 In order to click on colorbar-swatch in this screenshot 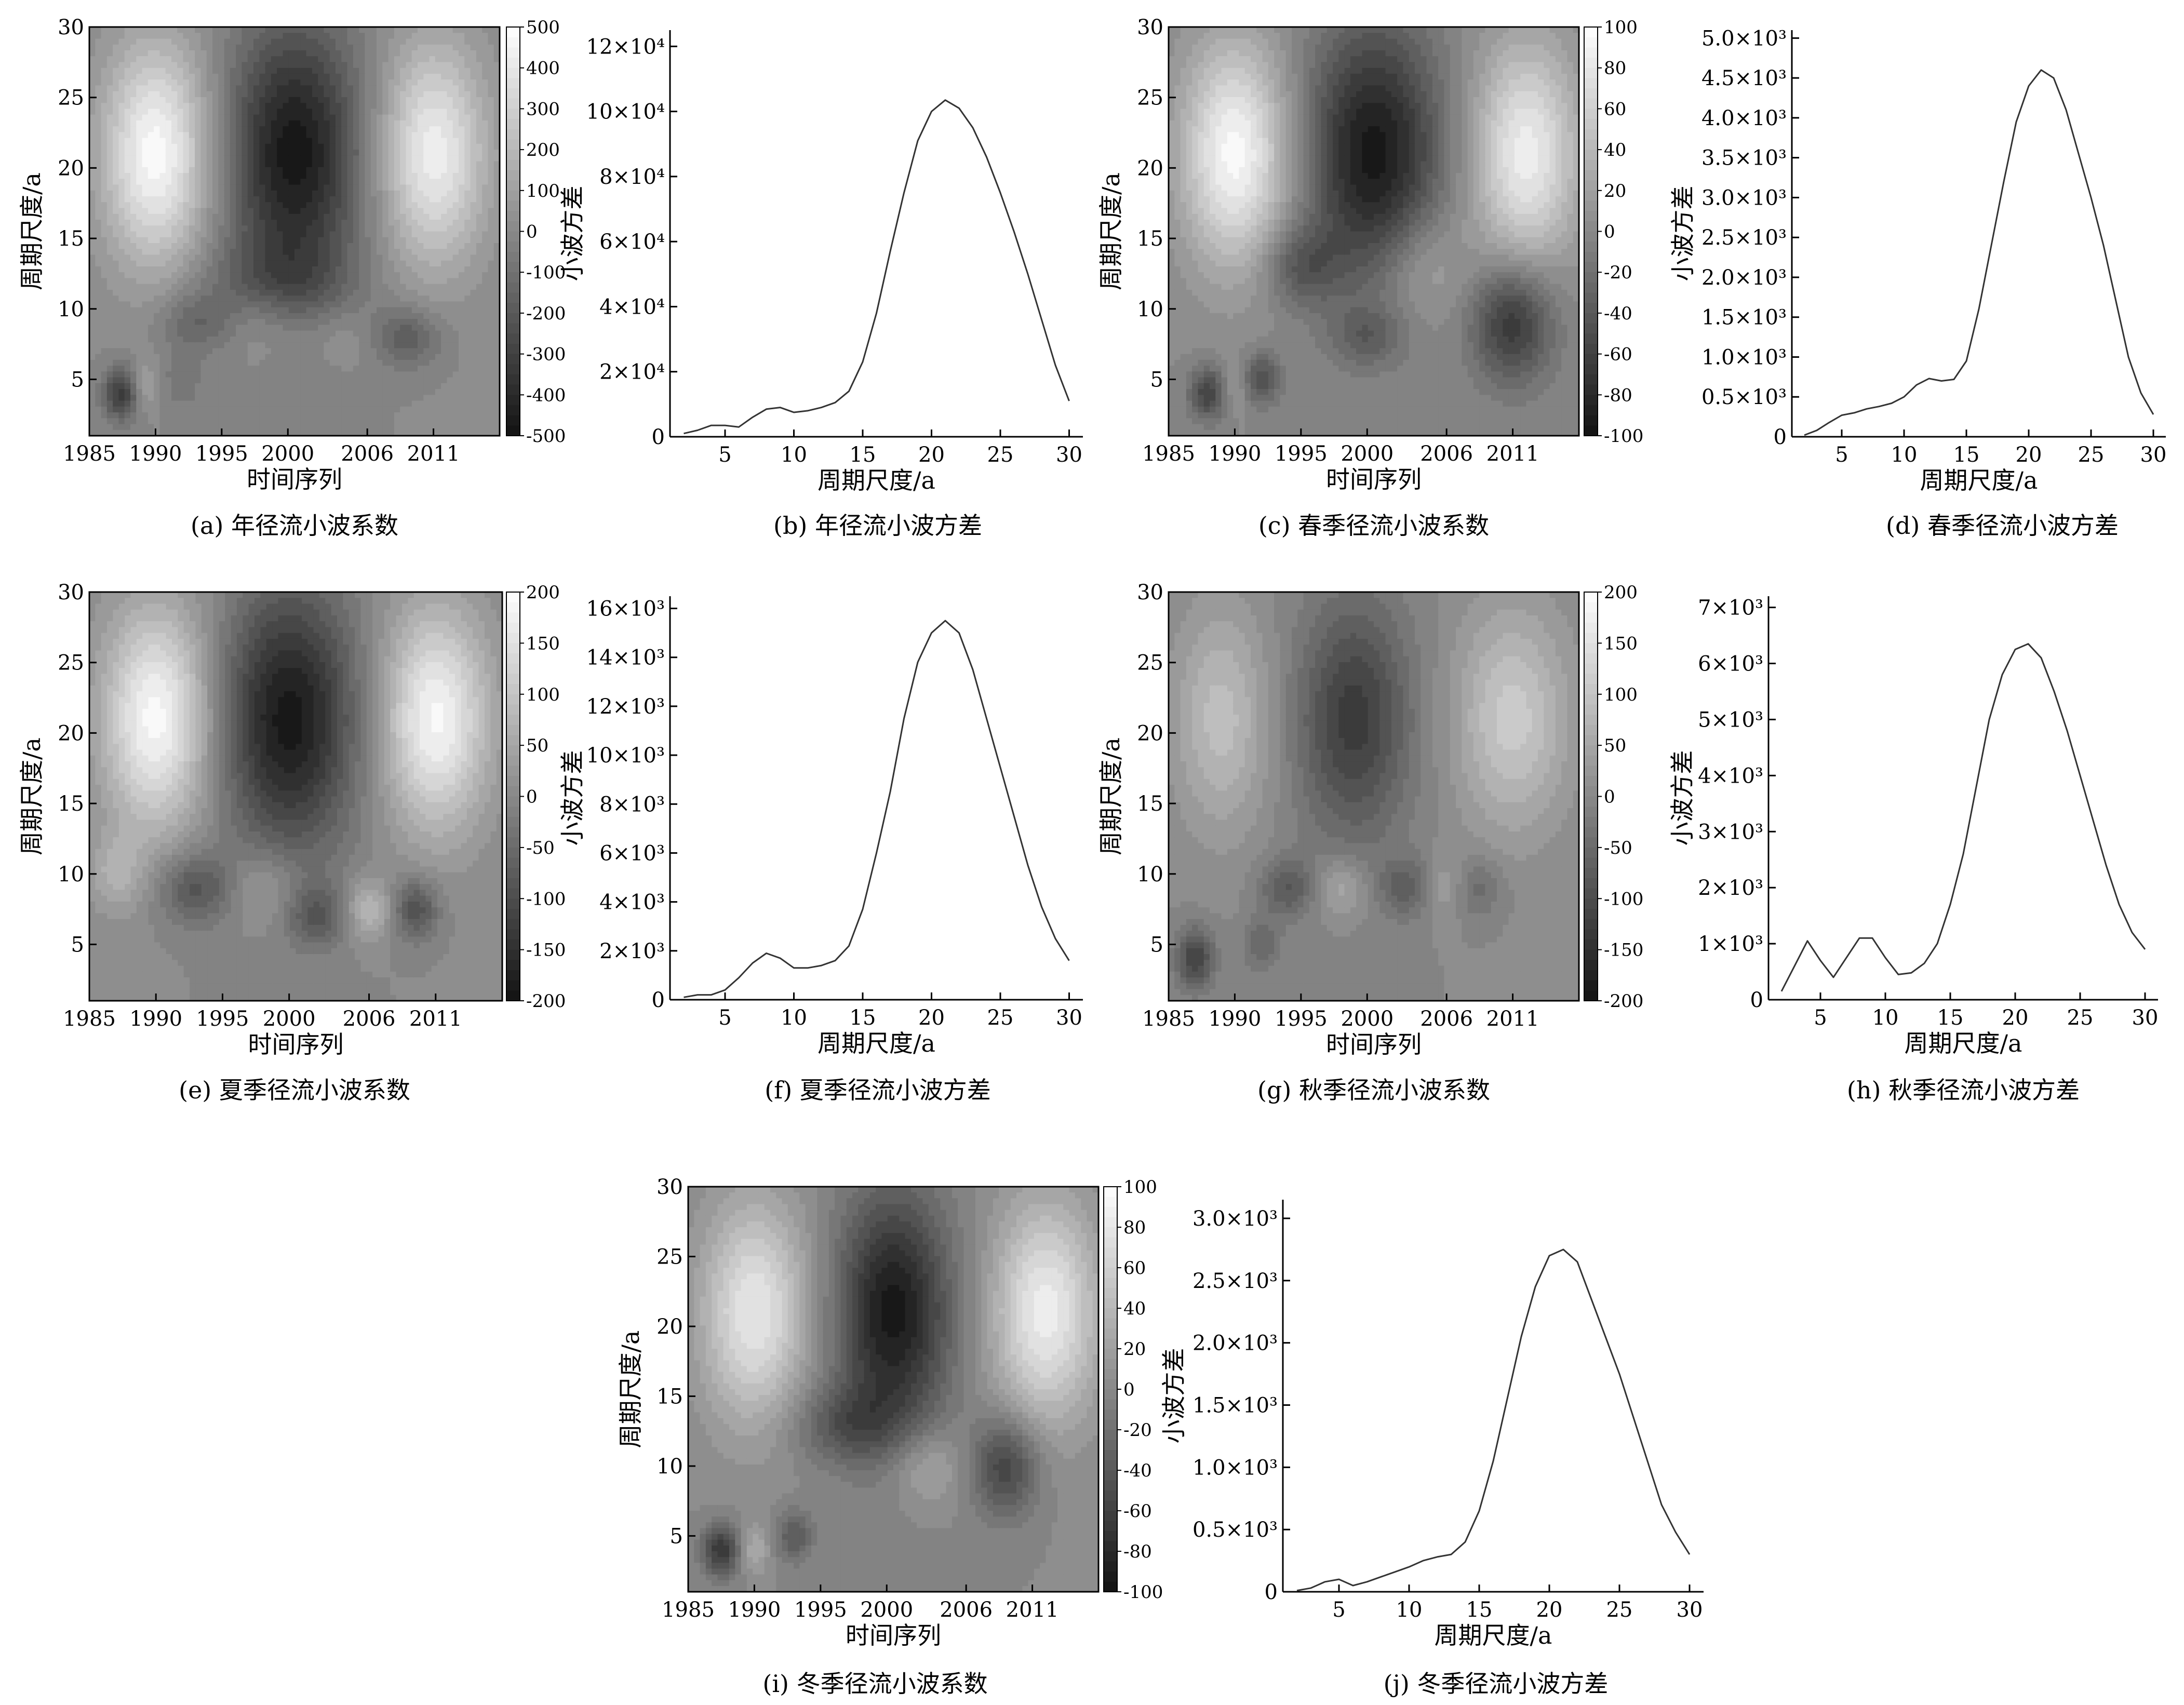, I will do `click(513, 278)`.